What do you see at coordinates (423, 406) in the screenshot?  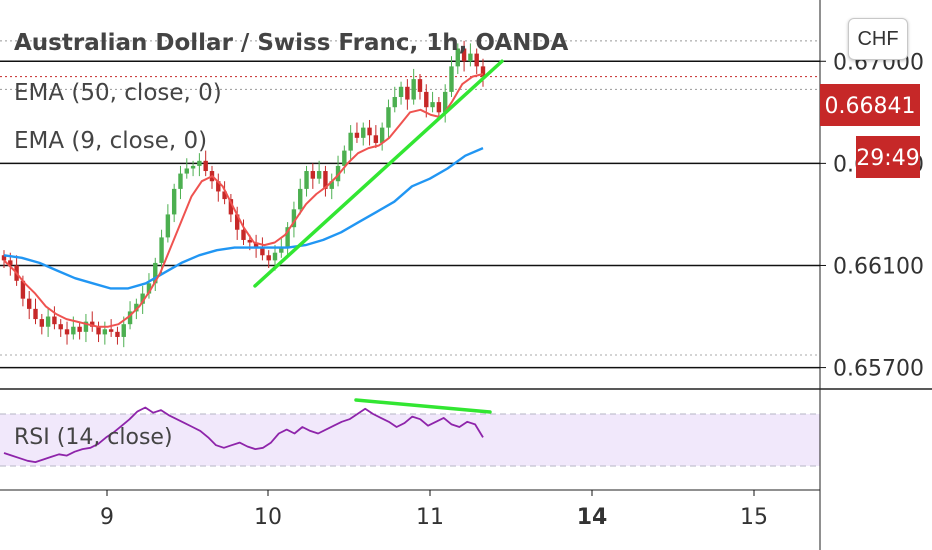 I see `rsi-trendline` at bounding box center [423, 406].